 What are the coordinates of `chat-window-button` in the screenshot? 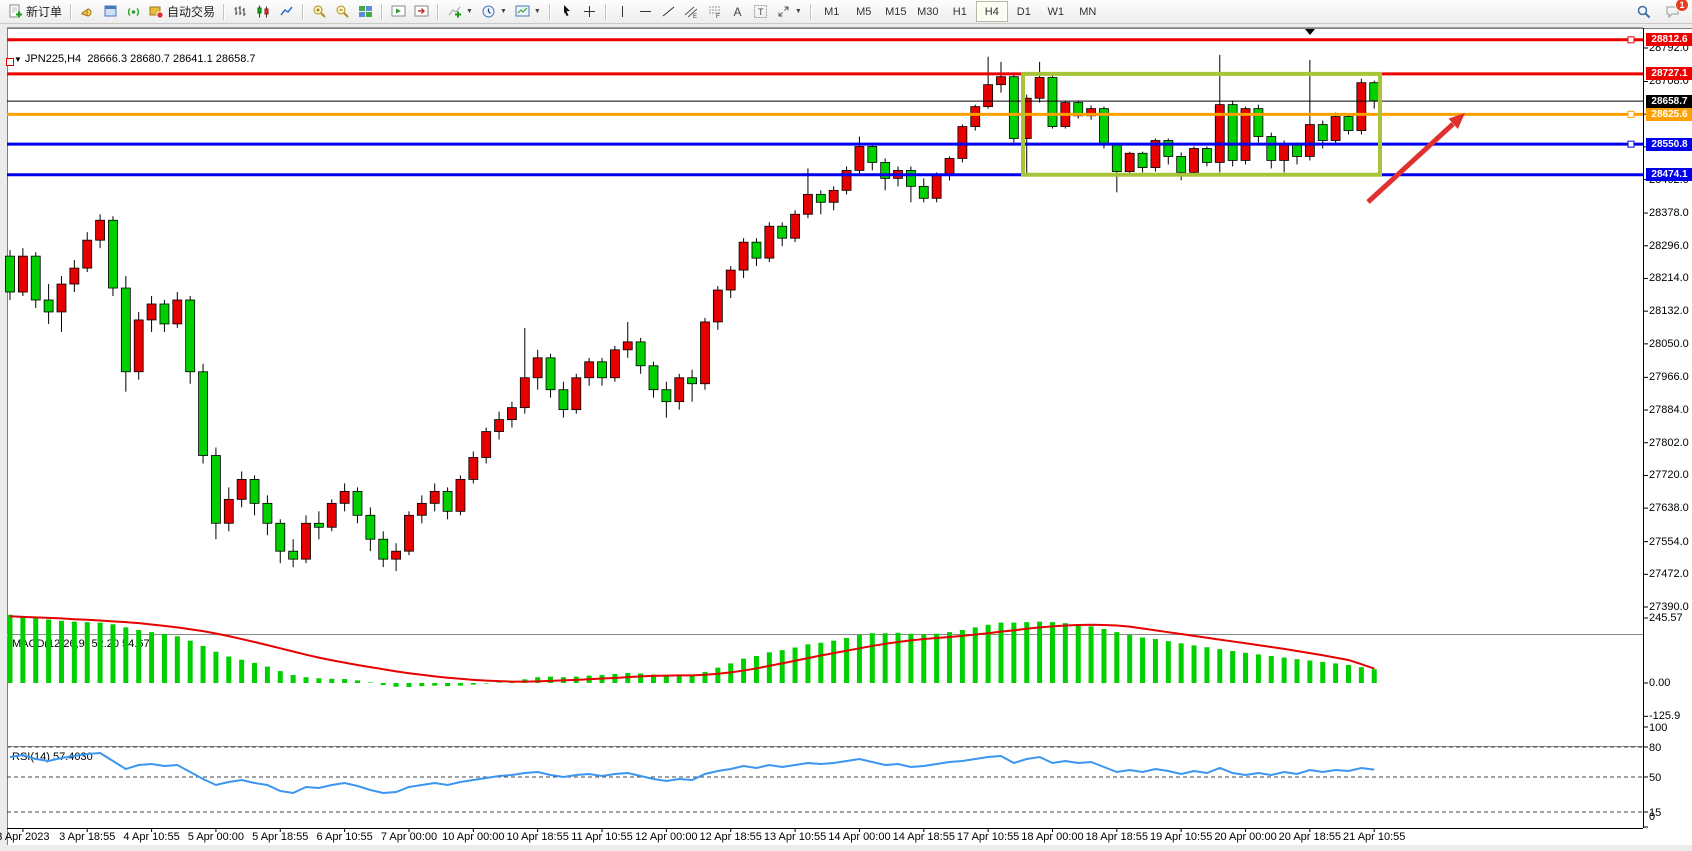 It's located at (110, 12).